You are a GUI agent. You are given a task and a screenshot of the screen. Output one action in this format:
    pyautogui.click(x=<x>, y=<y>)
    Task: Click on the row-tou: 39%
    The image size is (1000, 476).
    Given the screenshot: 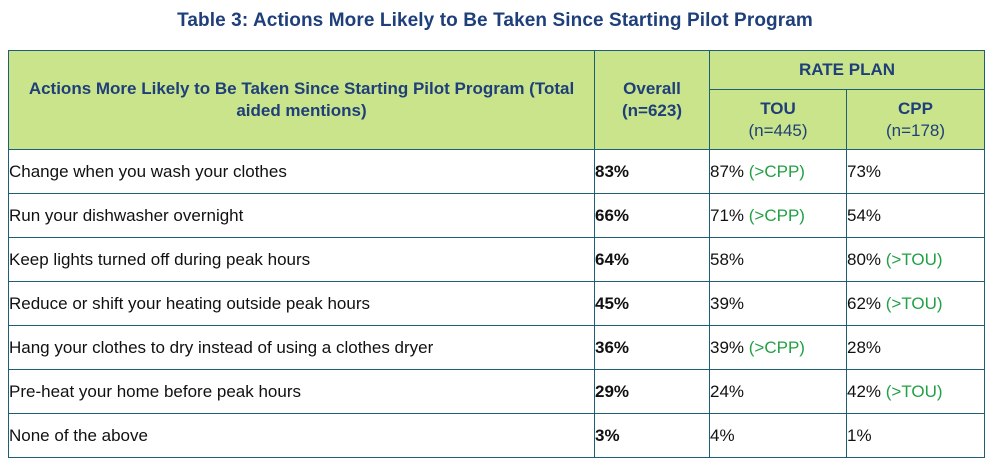 What is the action you would take?
    pyautogui.click(x=778, y=303)
    